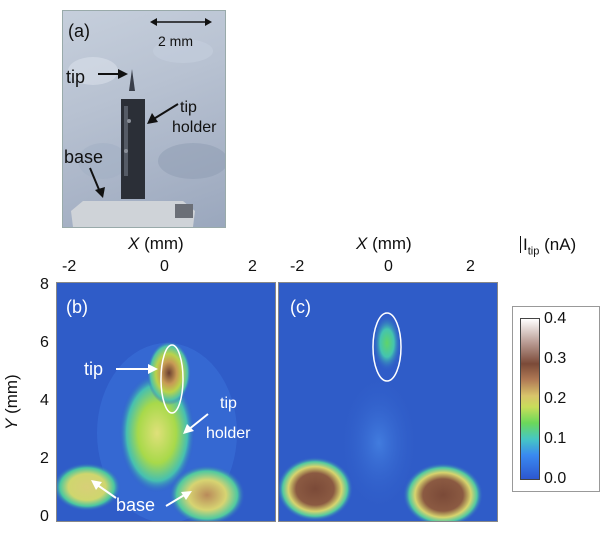  Describe the element at coordinates (196, 423) in the screenshot. I see `map-holder-arrow-icon` at that location.